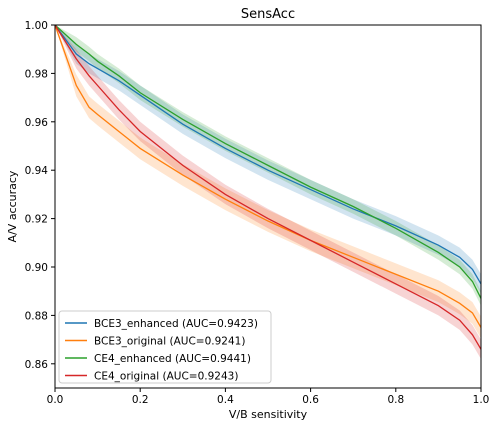 Image resolution: width=498 pixels, height=429 pixels. What do you see at coordinates (55, 400) in the screenshot?
I see `x-tick-label: 0.0` at bounding box center [55, 400].